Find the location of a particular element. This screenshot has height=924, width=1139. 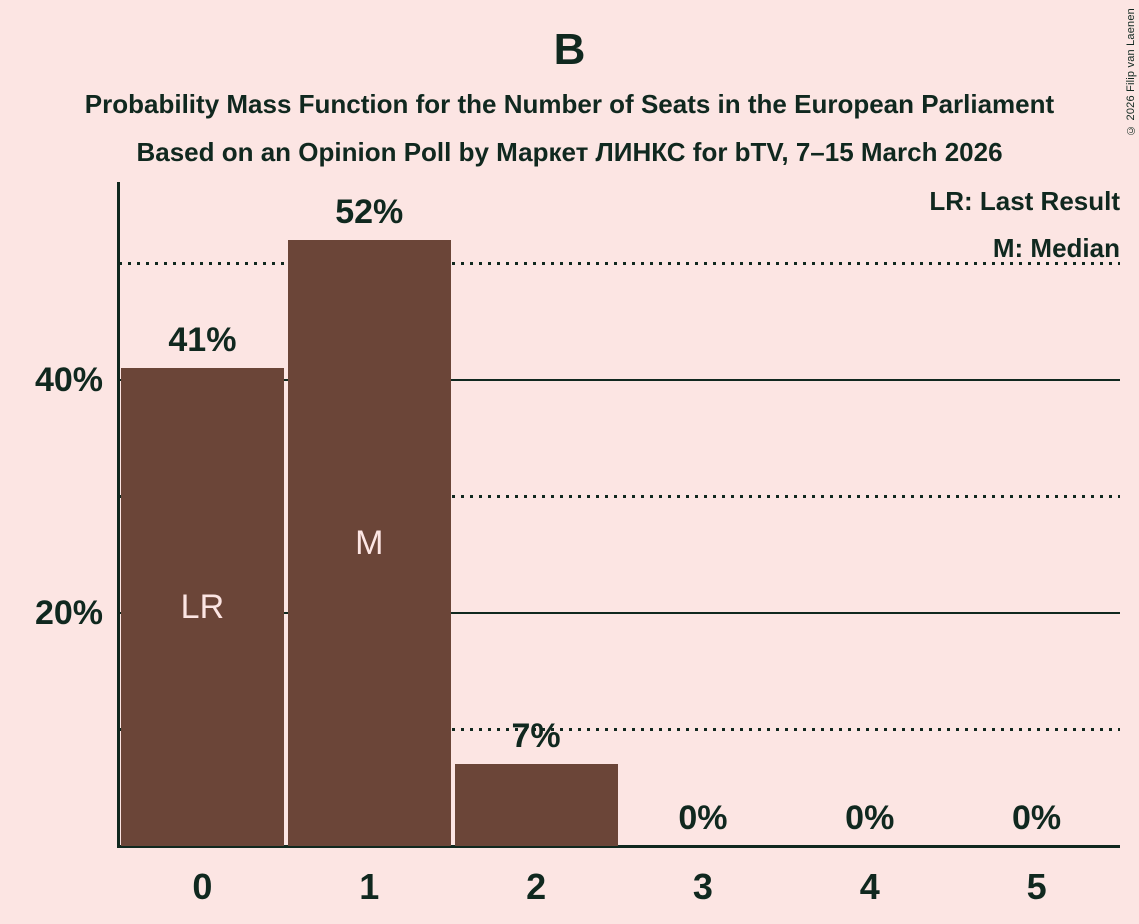

x-axis-label-0: 0 is located at coordinates (202, 886).